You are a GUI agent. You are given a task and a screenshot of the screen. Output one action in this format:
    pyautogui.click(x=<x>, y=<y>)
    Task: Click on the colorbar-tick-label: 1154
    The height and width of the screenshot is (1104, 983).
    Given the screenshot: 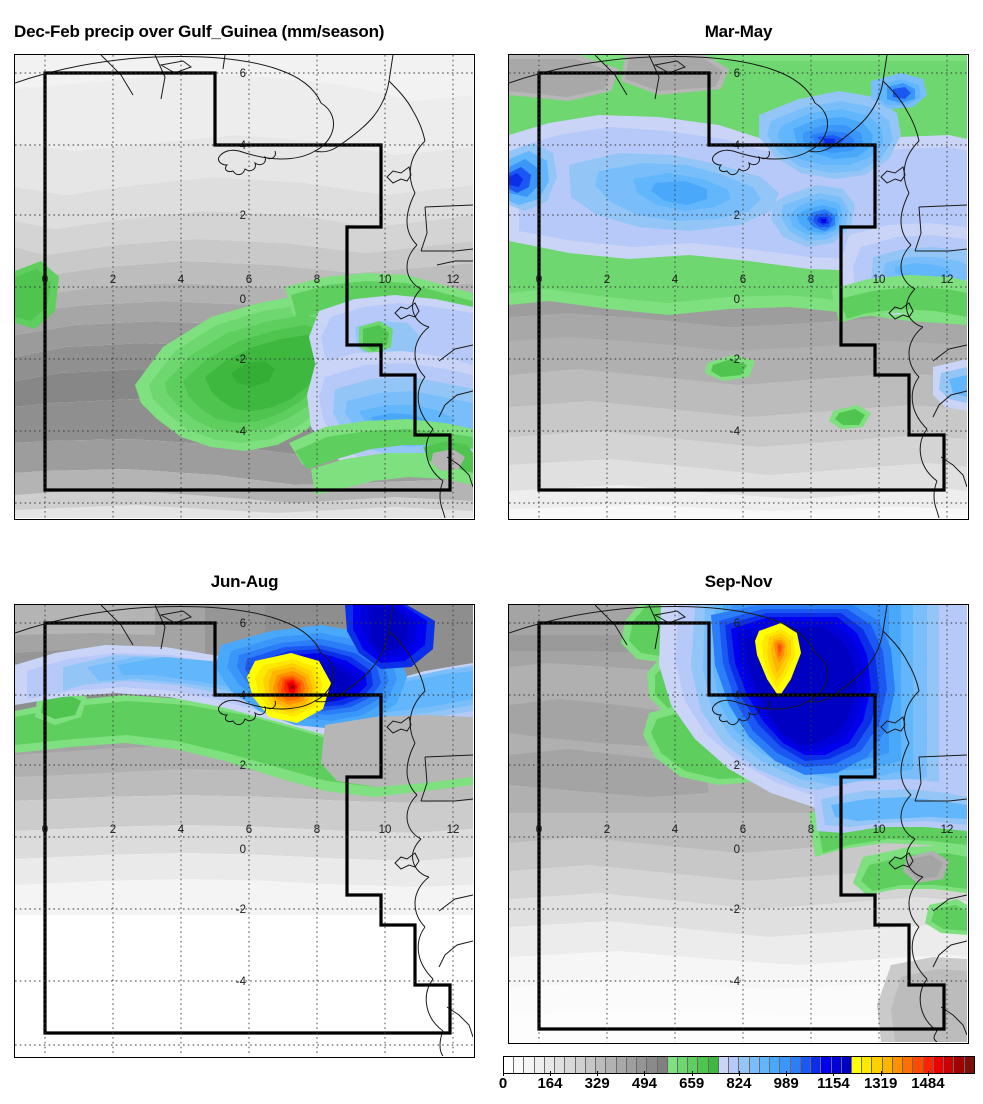 What is the action you would take?
    pyautogui.click(x=833, y=1083)
    